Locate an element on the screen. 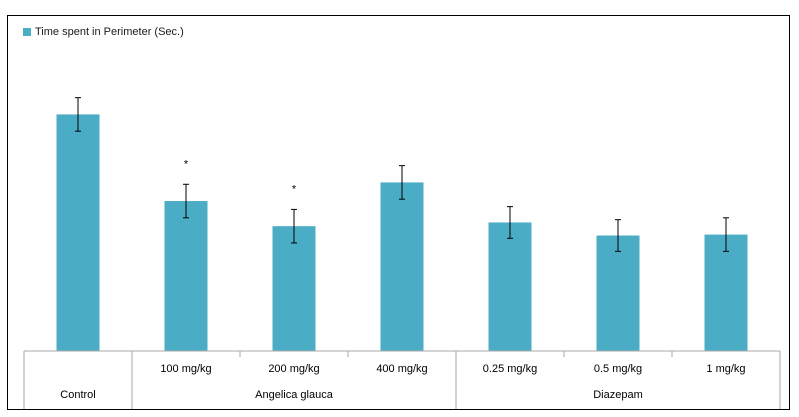  category-label: 0.5 mg/kg is located at coordinates (618, 369).